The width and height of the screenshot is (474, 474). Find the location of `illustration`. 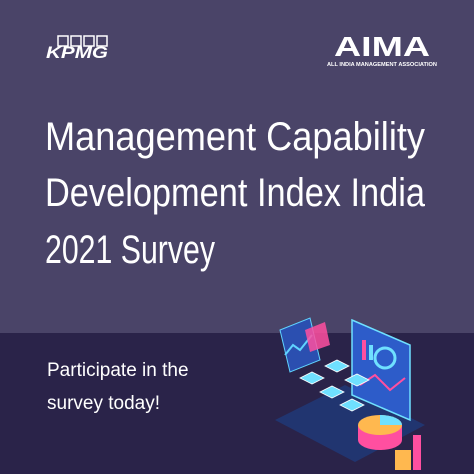

illustration is located at coordinates (350, 393).